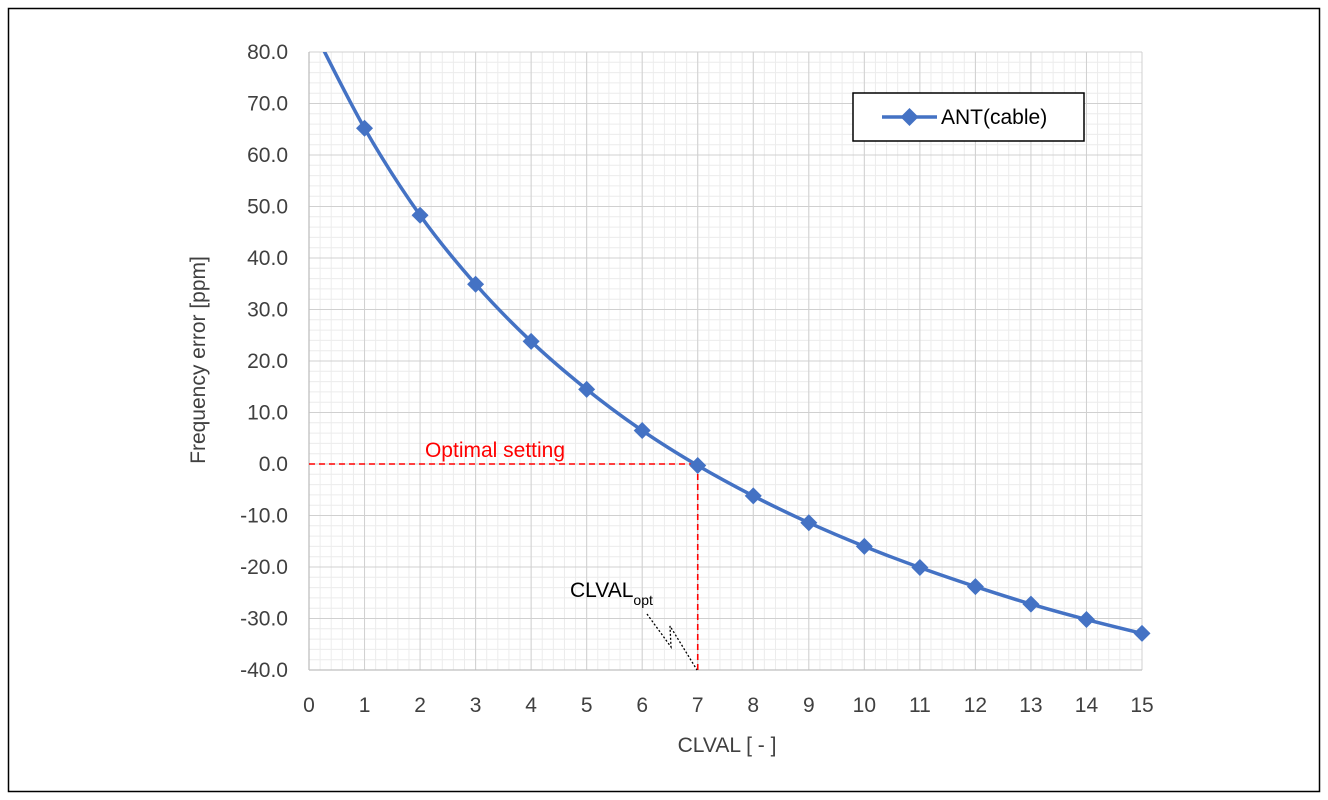 Image resolution: width=1328 pixels, height=800 pixels. Describe the element at coordinates (267, 52) in the screenshot. I see `y-tick-label: 80.0` at that location.